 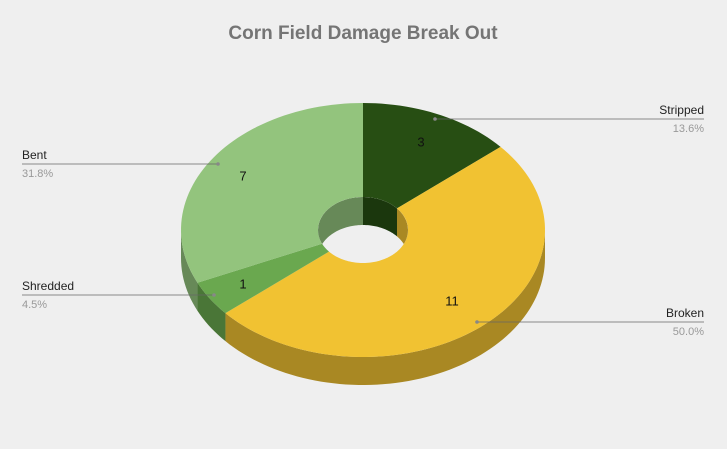 What do you see at coordinates (681, 110) in the screenshot?
I see `legend-label: Stripped` at bounding box center [681, 110].